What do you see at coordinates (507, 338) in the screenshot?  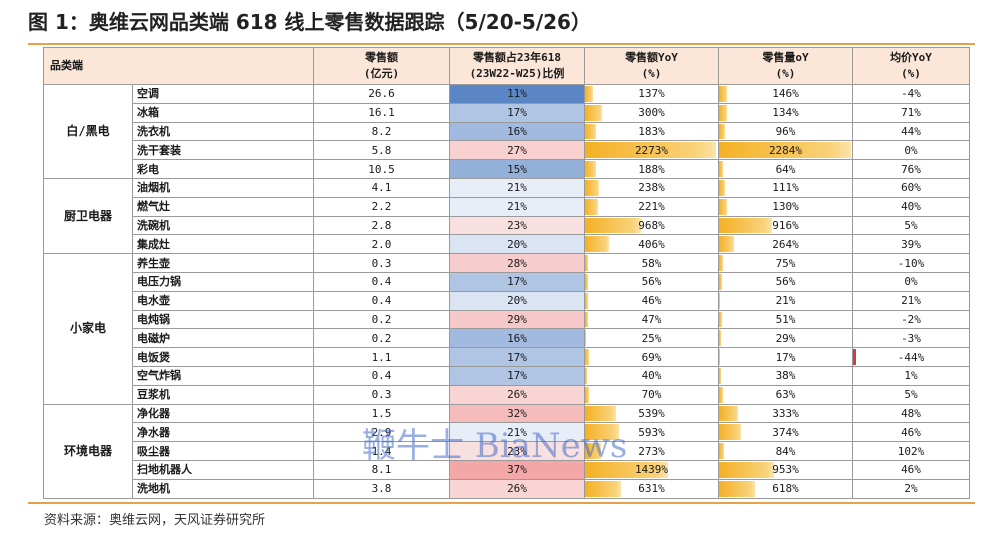 I see `table-row: 电磁炉 0.2 16% 25% 29% -3%` at bounding box center [507, 338].